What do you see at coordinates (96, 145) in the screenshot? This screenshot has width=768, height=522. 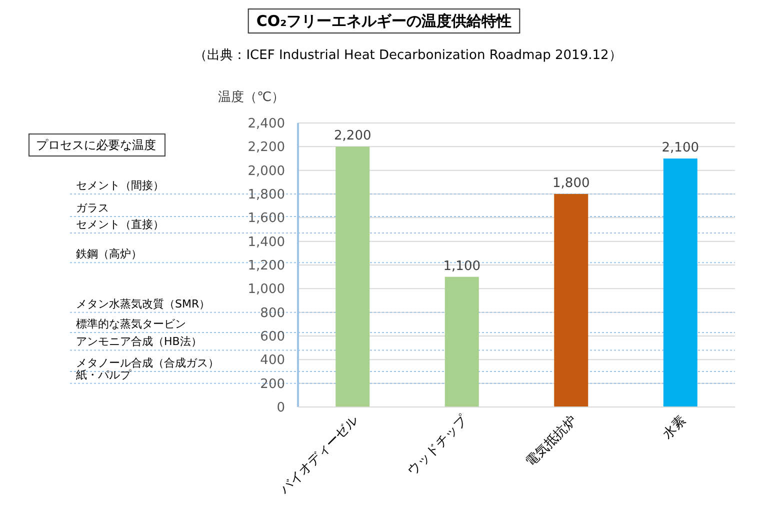 I see `text: プロセスに必要な温度` at bounding box center [96, 145].